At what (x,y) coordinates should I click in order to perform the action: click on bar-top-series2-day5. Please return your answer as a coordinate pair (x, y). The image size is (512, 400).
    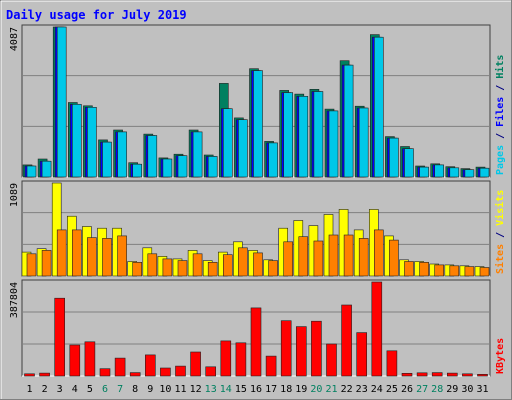
    Looking at the image, I should click on (92, 142).